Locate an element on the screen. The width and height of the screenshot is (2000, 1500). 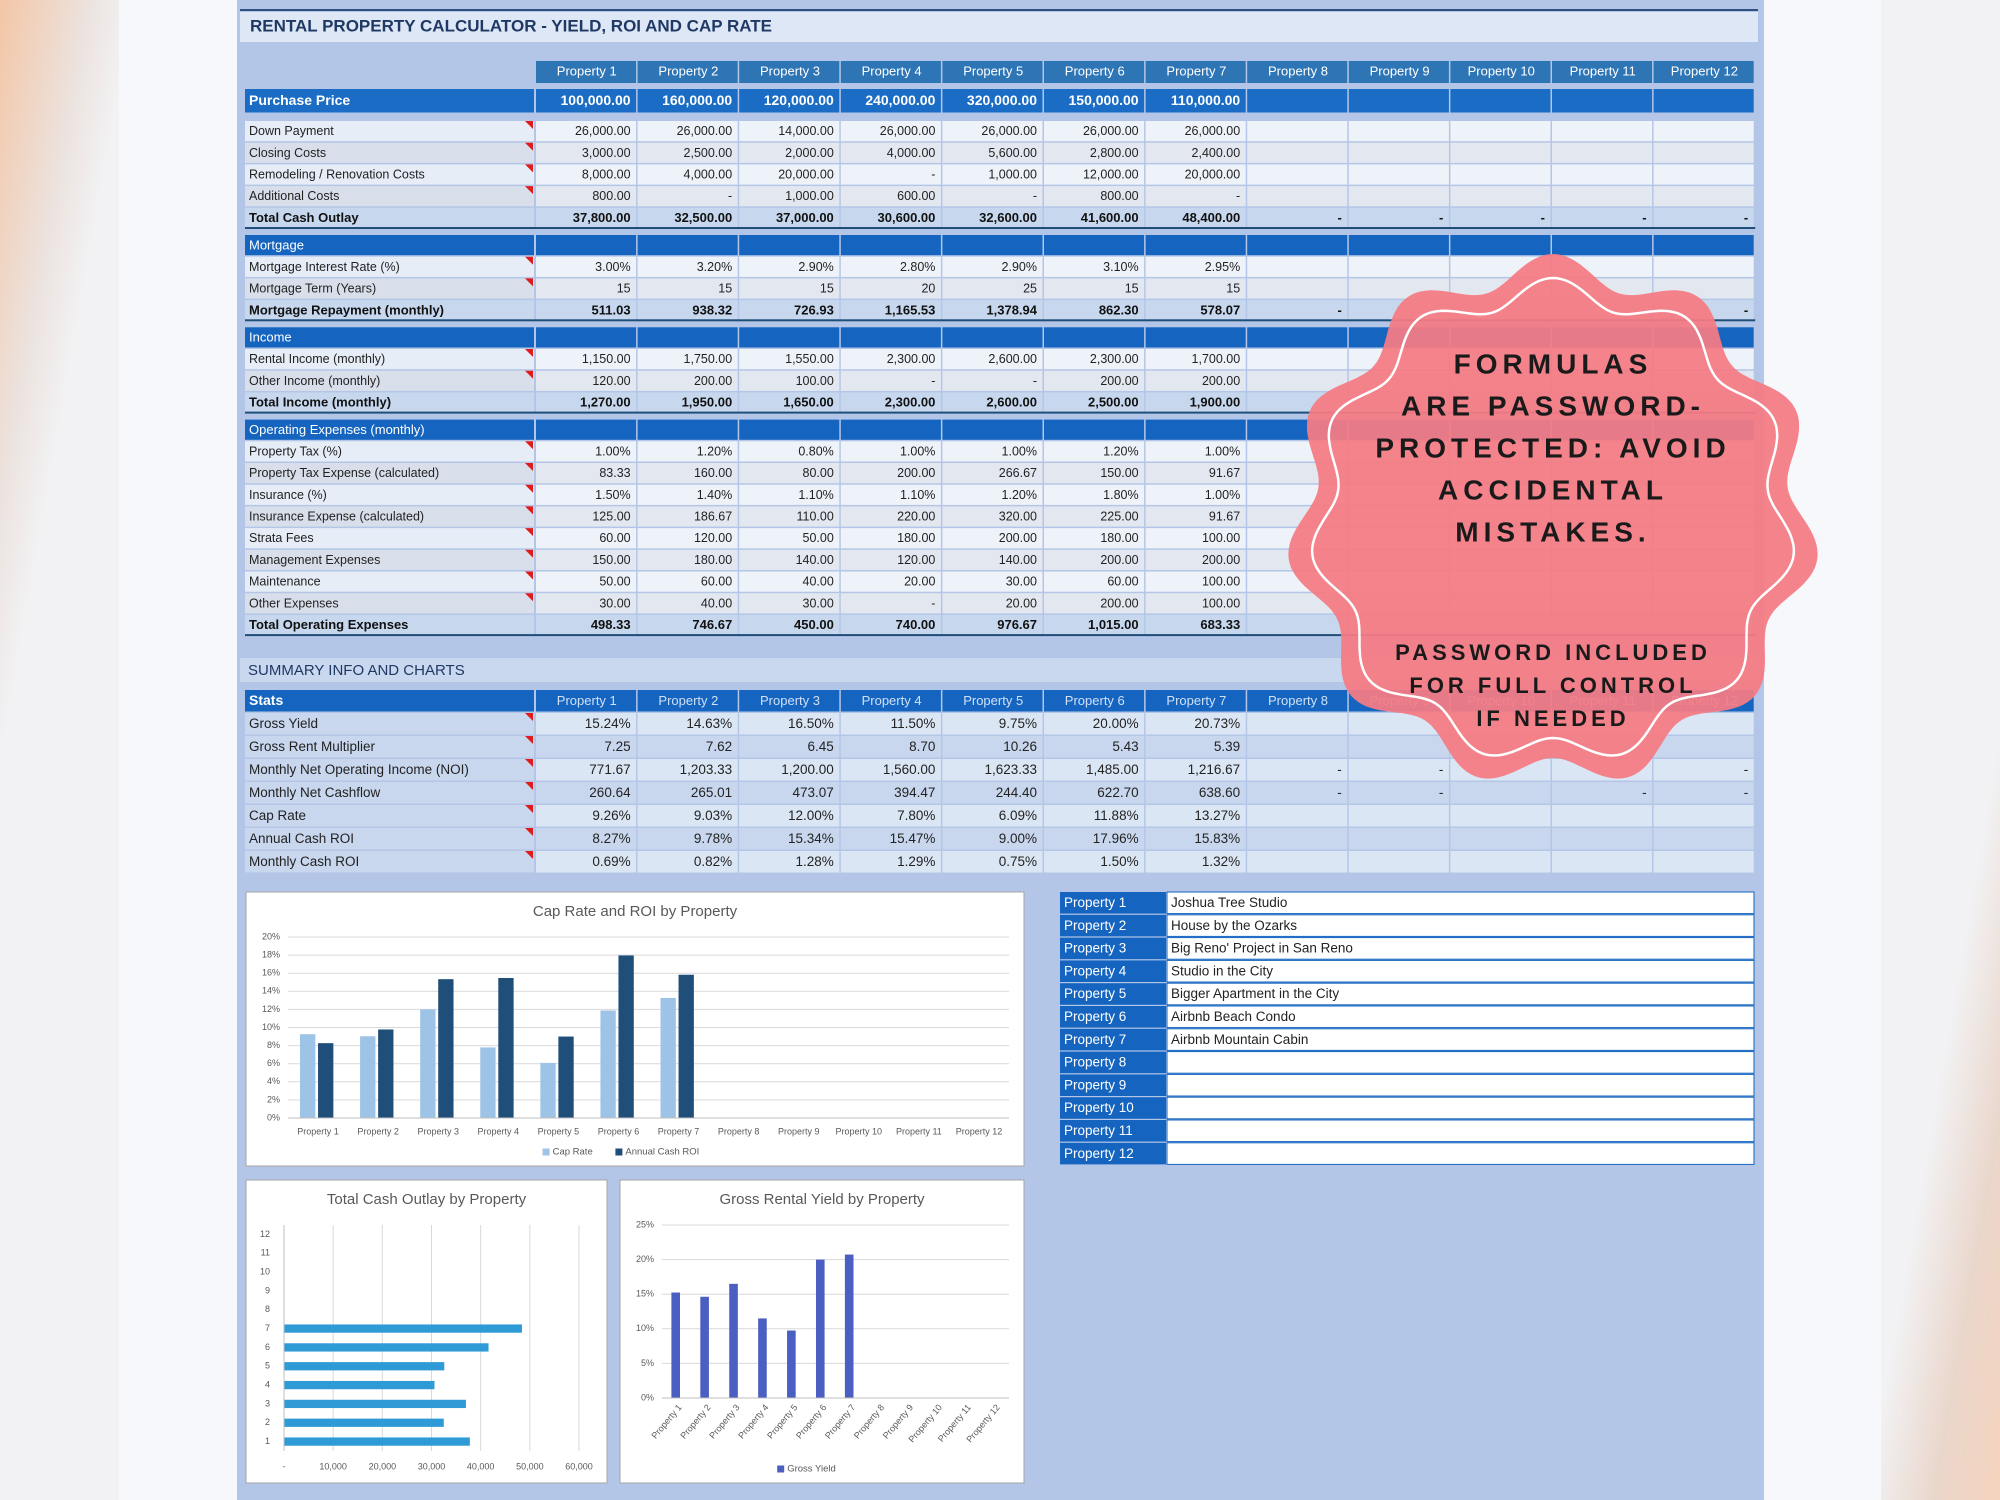
property-name: House by the Ozarks is located at coordinates (1234, 925).